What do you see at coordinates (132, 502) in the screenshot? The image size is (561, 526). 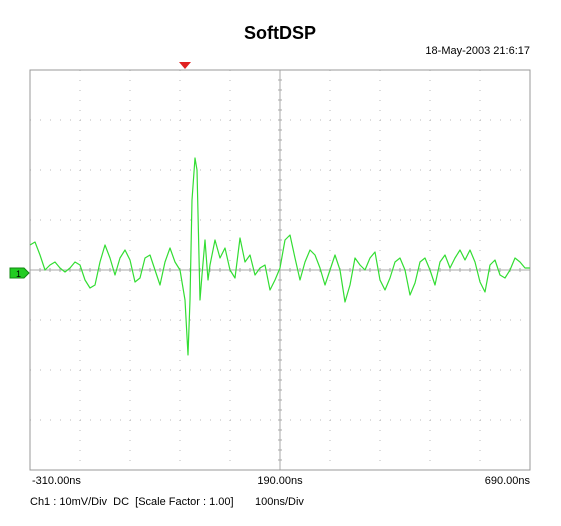 I see `channel-settings: Ch1 : 10mV/Div DC [Scale Factor : 1.00]` at bounding box center [132, 502].